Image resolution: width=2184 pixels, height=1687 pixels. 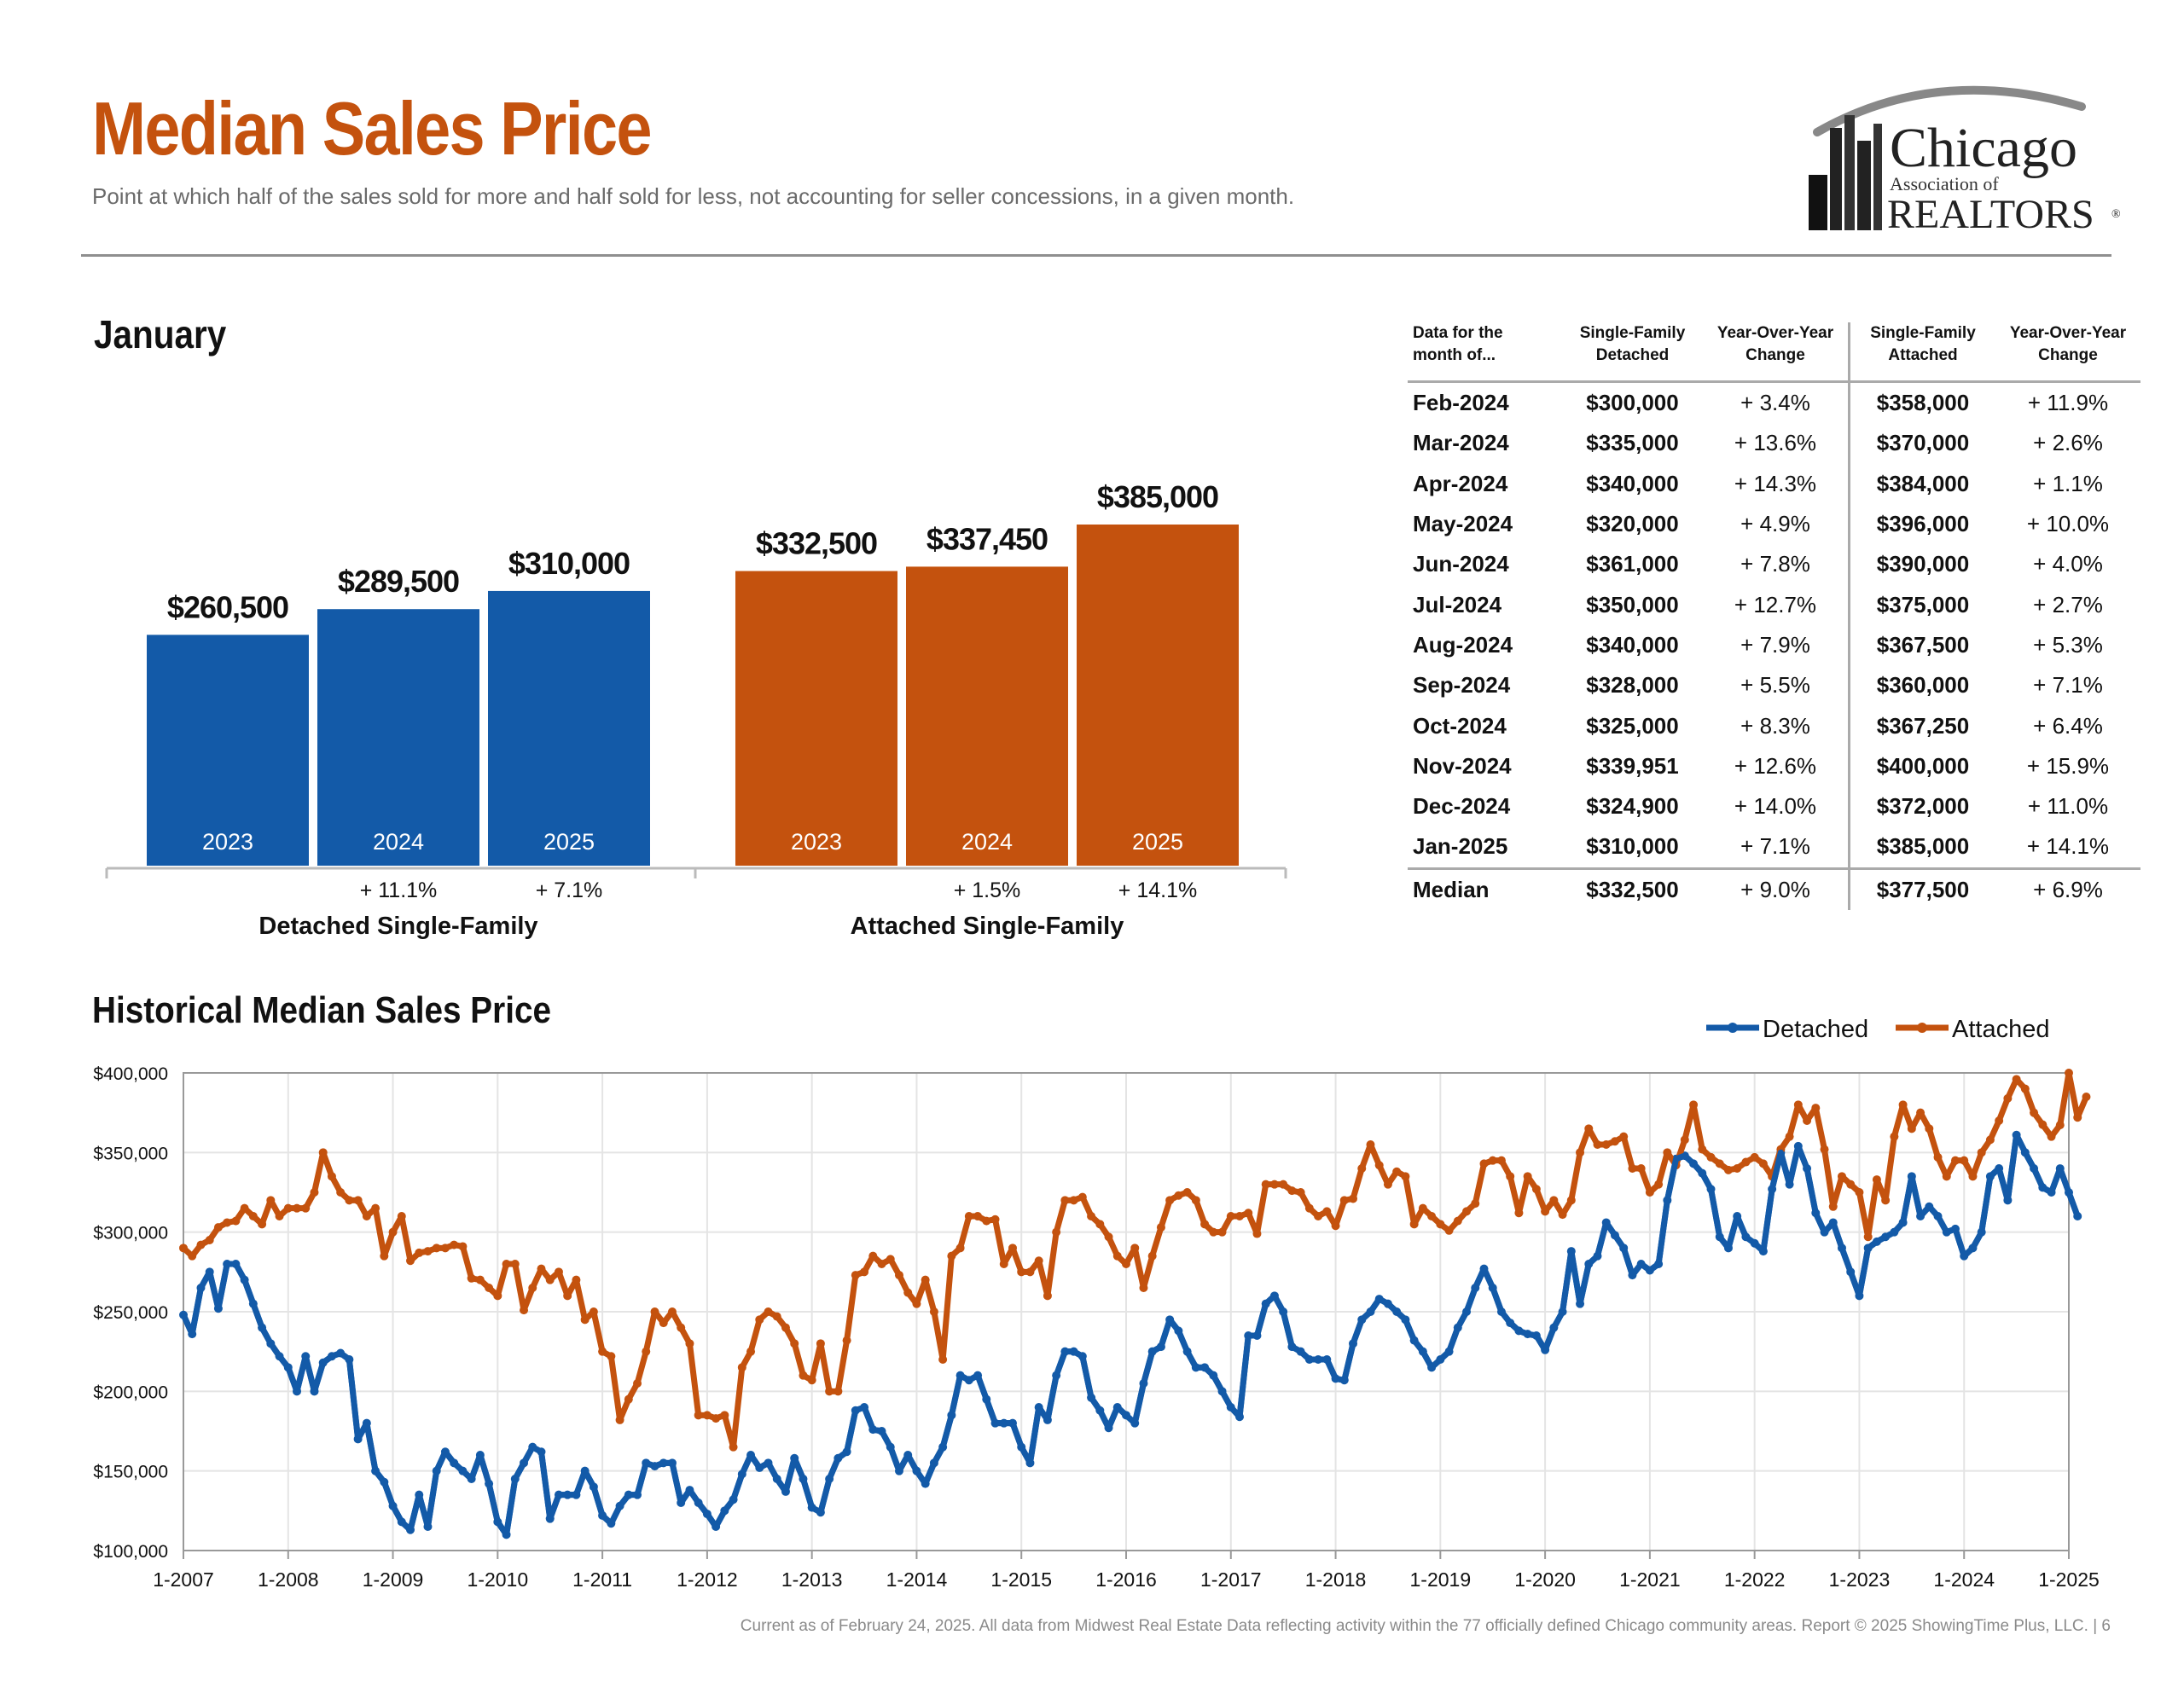 I want to click on logo-text-chicago: Chicago, so click(x=1984, y=148).